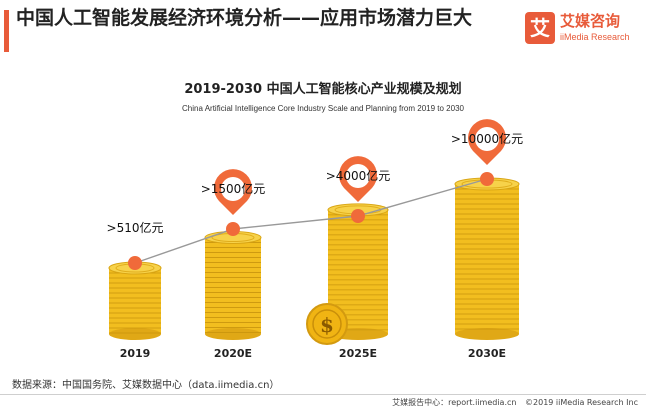 The width and height of the screenshot is (646, 411). I want to click on logo-mark-icon: 艾, so click(540, 28).